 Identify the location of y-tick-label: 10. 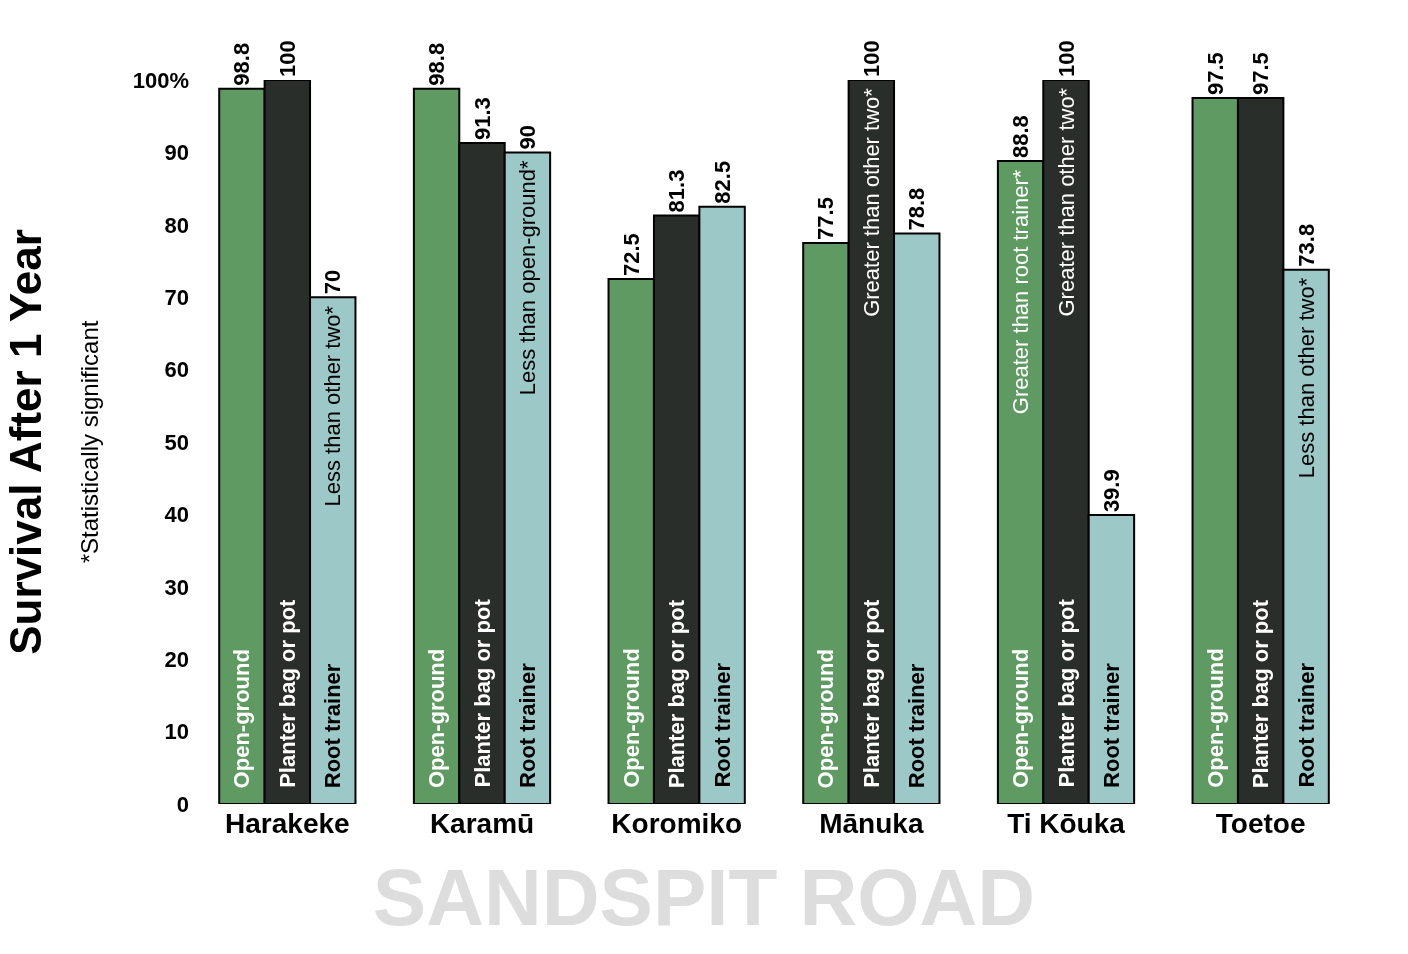
(176, 732).